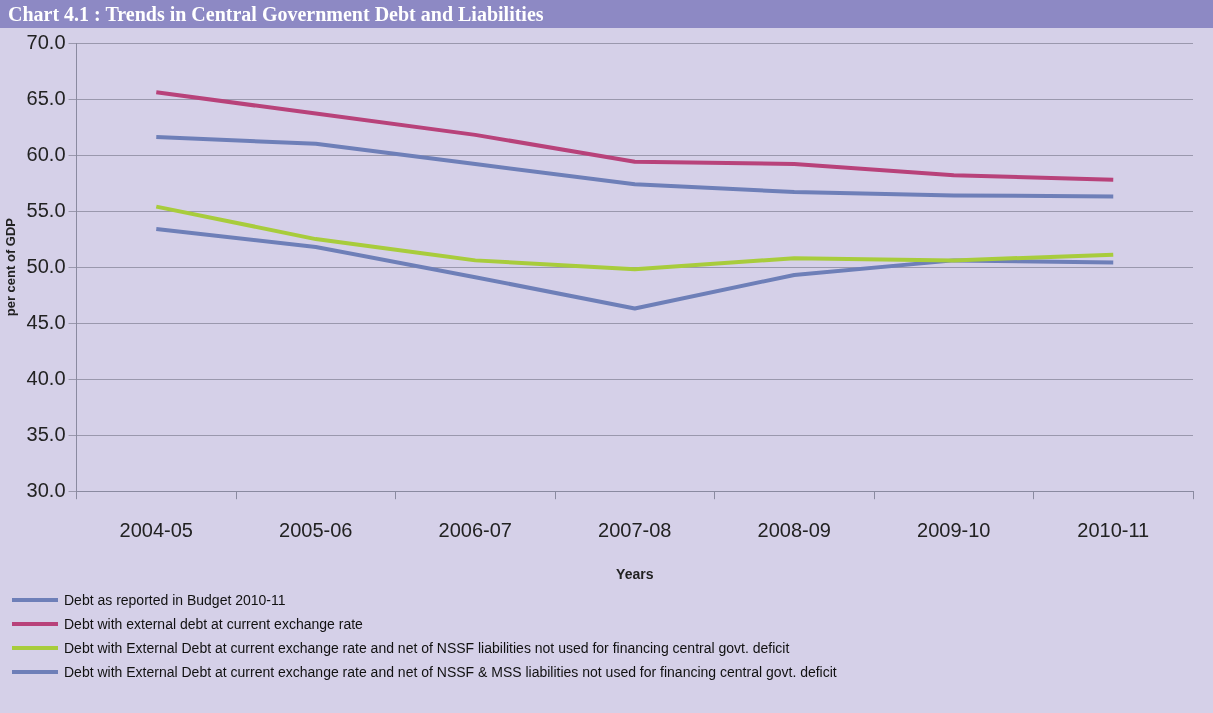 The width and height of the screenshot is (1213, 713). Describe the element at coordinates (46, 377) in the screenshot. I see `y-tick-label: 40.0` at that location.